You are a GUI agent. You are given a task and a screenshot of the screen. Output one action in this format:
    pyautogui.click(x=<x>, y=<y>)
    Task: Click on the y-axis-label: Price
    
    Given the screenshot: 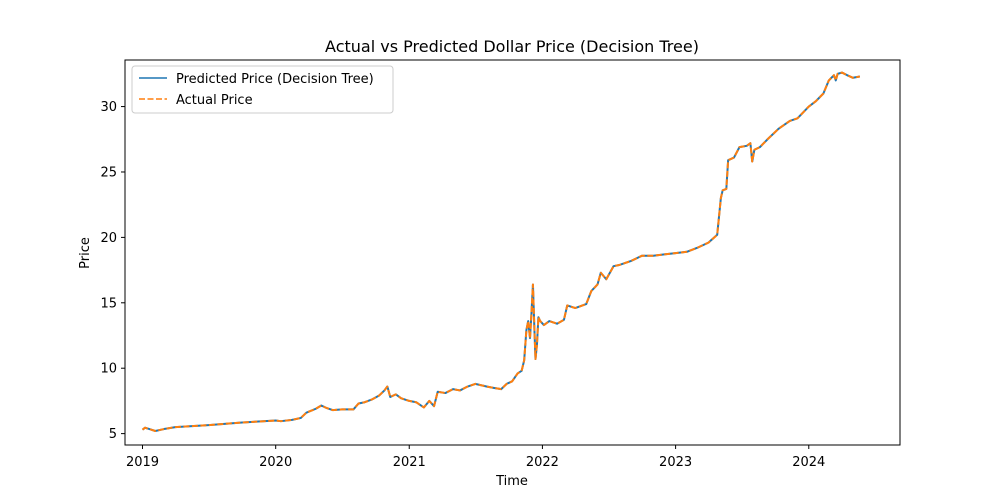 What is the action you would take?
    pyautogui.click(x=85, y=253)
    